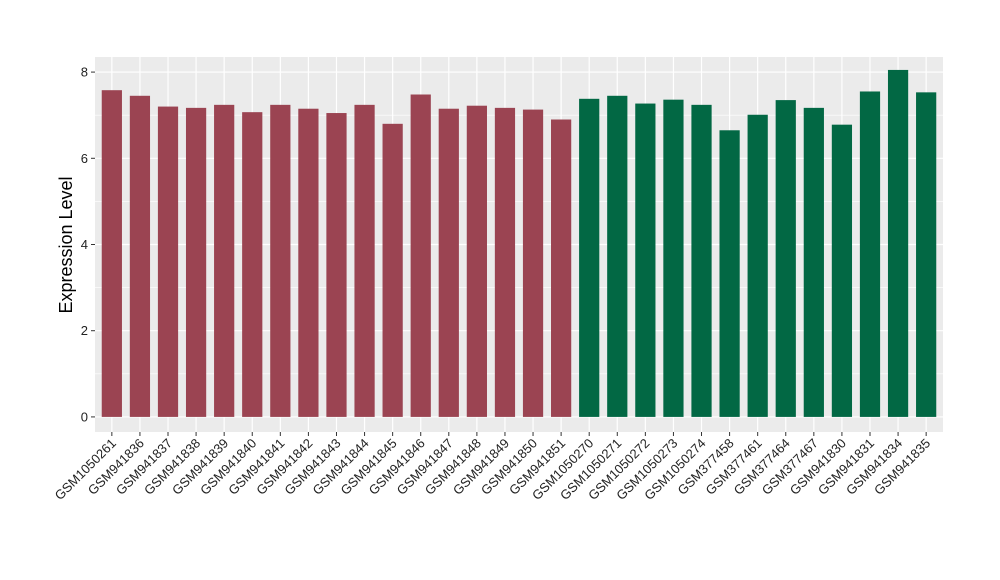 The height and width of the screenshot is (580, 1000). What do you see at coordinates (140, 256) in the screenshot?
I see `bar-GSM941836` at bounding box center [140, 256].